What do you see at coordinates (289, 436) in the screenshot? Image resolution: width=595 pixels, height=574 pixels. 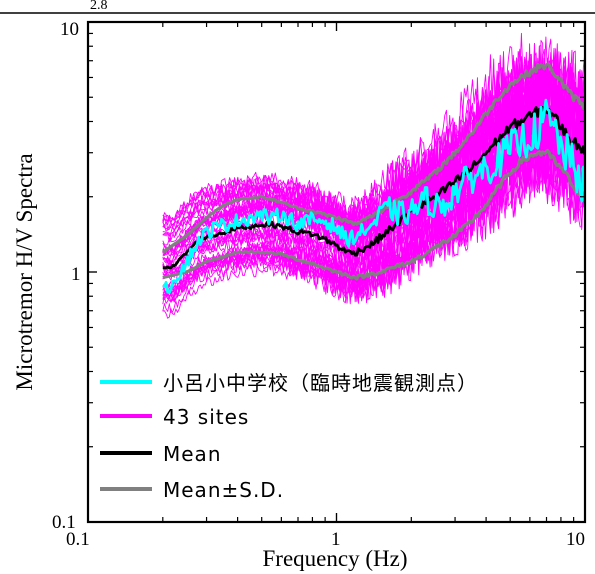 I see `legend: 小呂小中学校（臨時地震観測点） 43 sites Mean Mean±S.D.` at bounding box center [289, 436].